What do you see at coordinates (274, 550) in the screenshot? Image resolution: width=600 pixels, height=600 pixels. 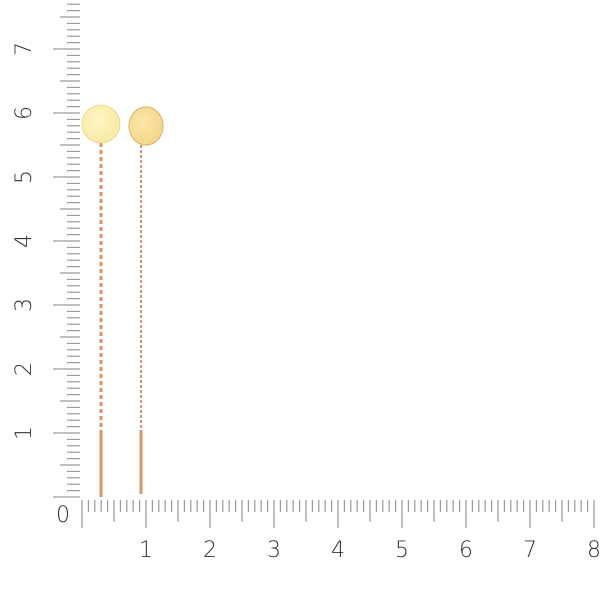 I see `ruler-x-label: 3` at bounding box center [274, 550].